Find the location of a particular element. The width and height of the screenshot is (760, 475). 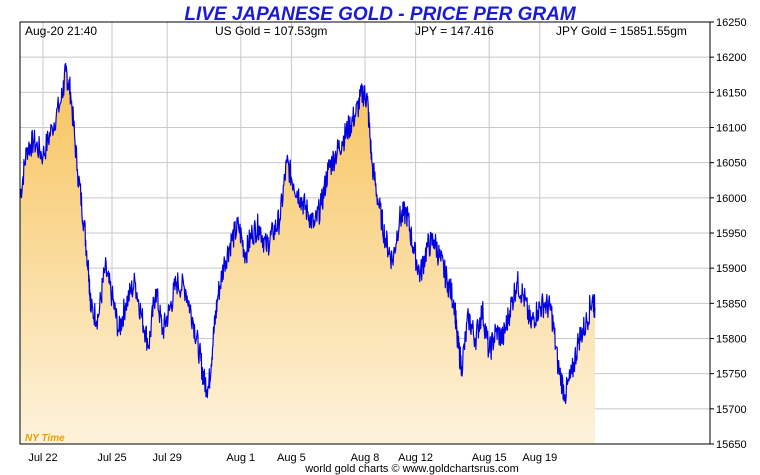

x-tick-label: Aug 12 is located at coordinates (415, 458).